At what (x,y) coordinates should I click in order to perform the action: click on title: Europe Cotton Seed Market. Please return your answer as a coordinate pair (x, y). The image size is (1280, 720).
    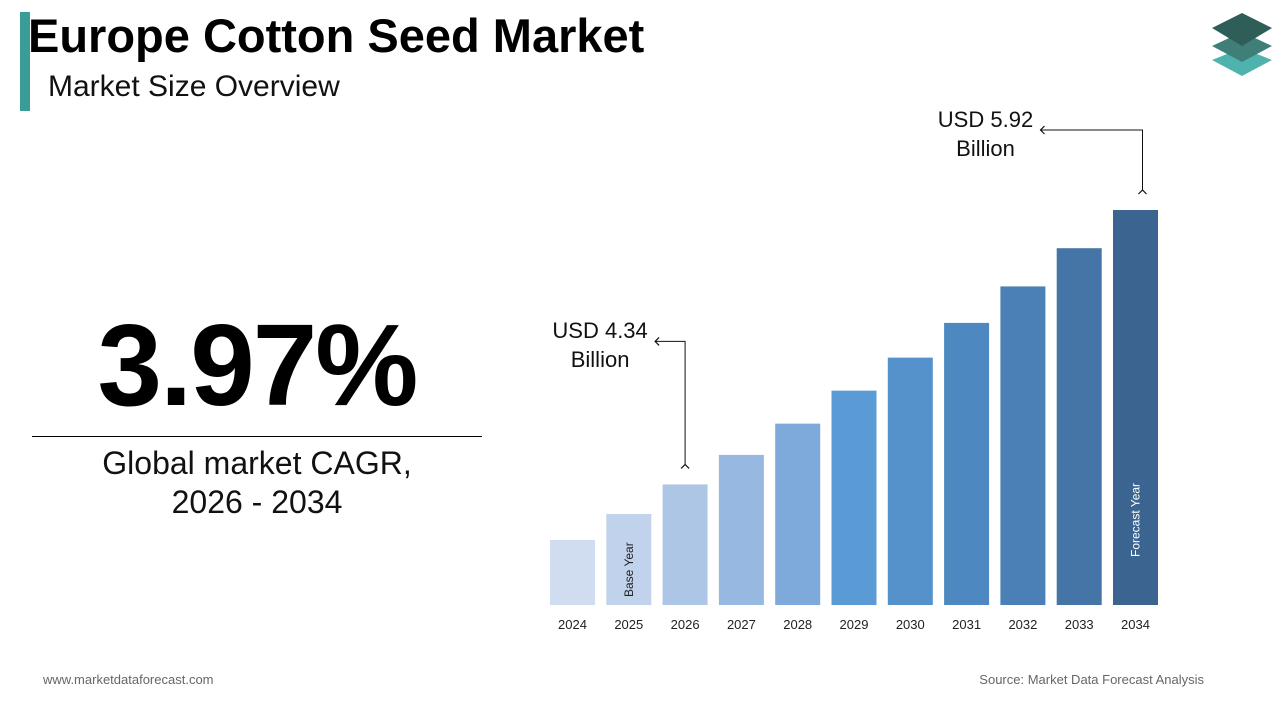
    Looking at the image, I should click on (336, 35).